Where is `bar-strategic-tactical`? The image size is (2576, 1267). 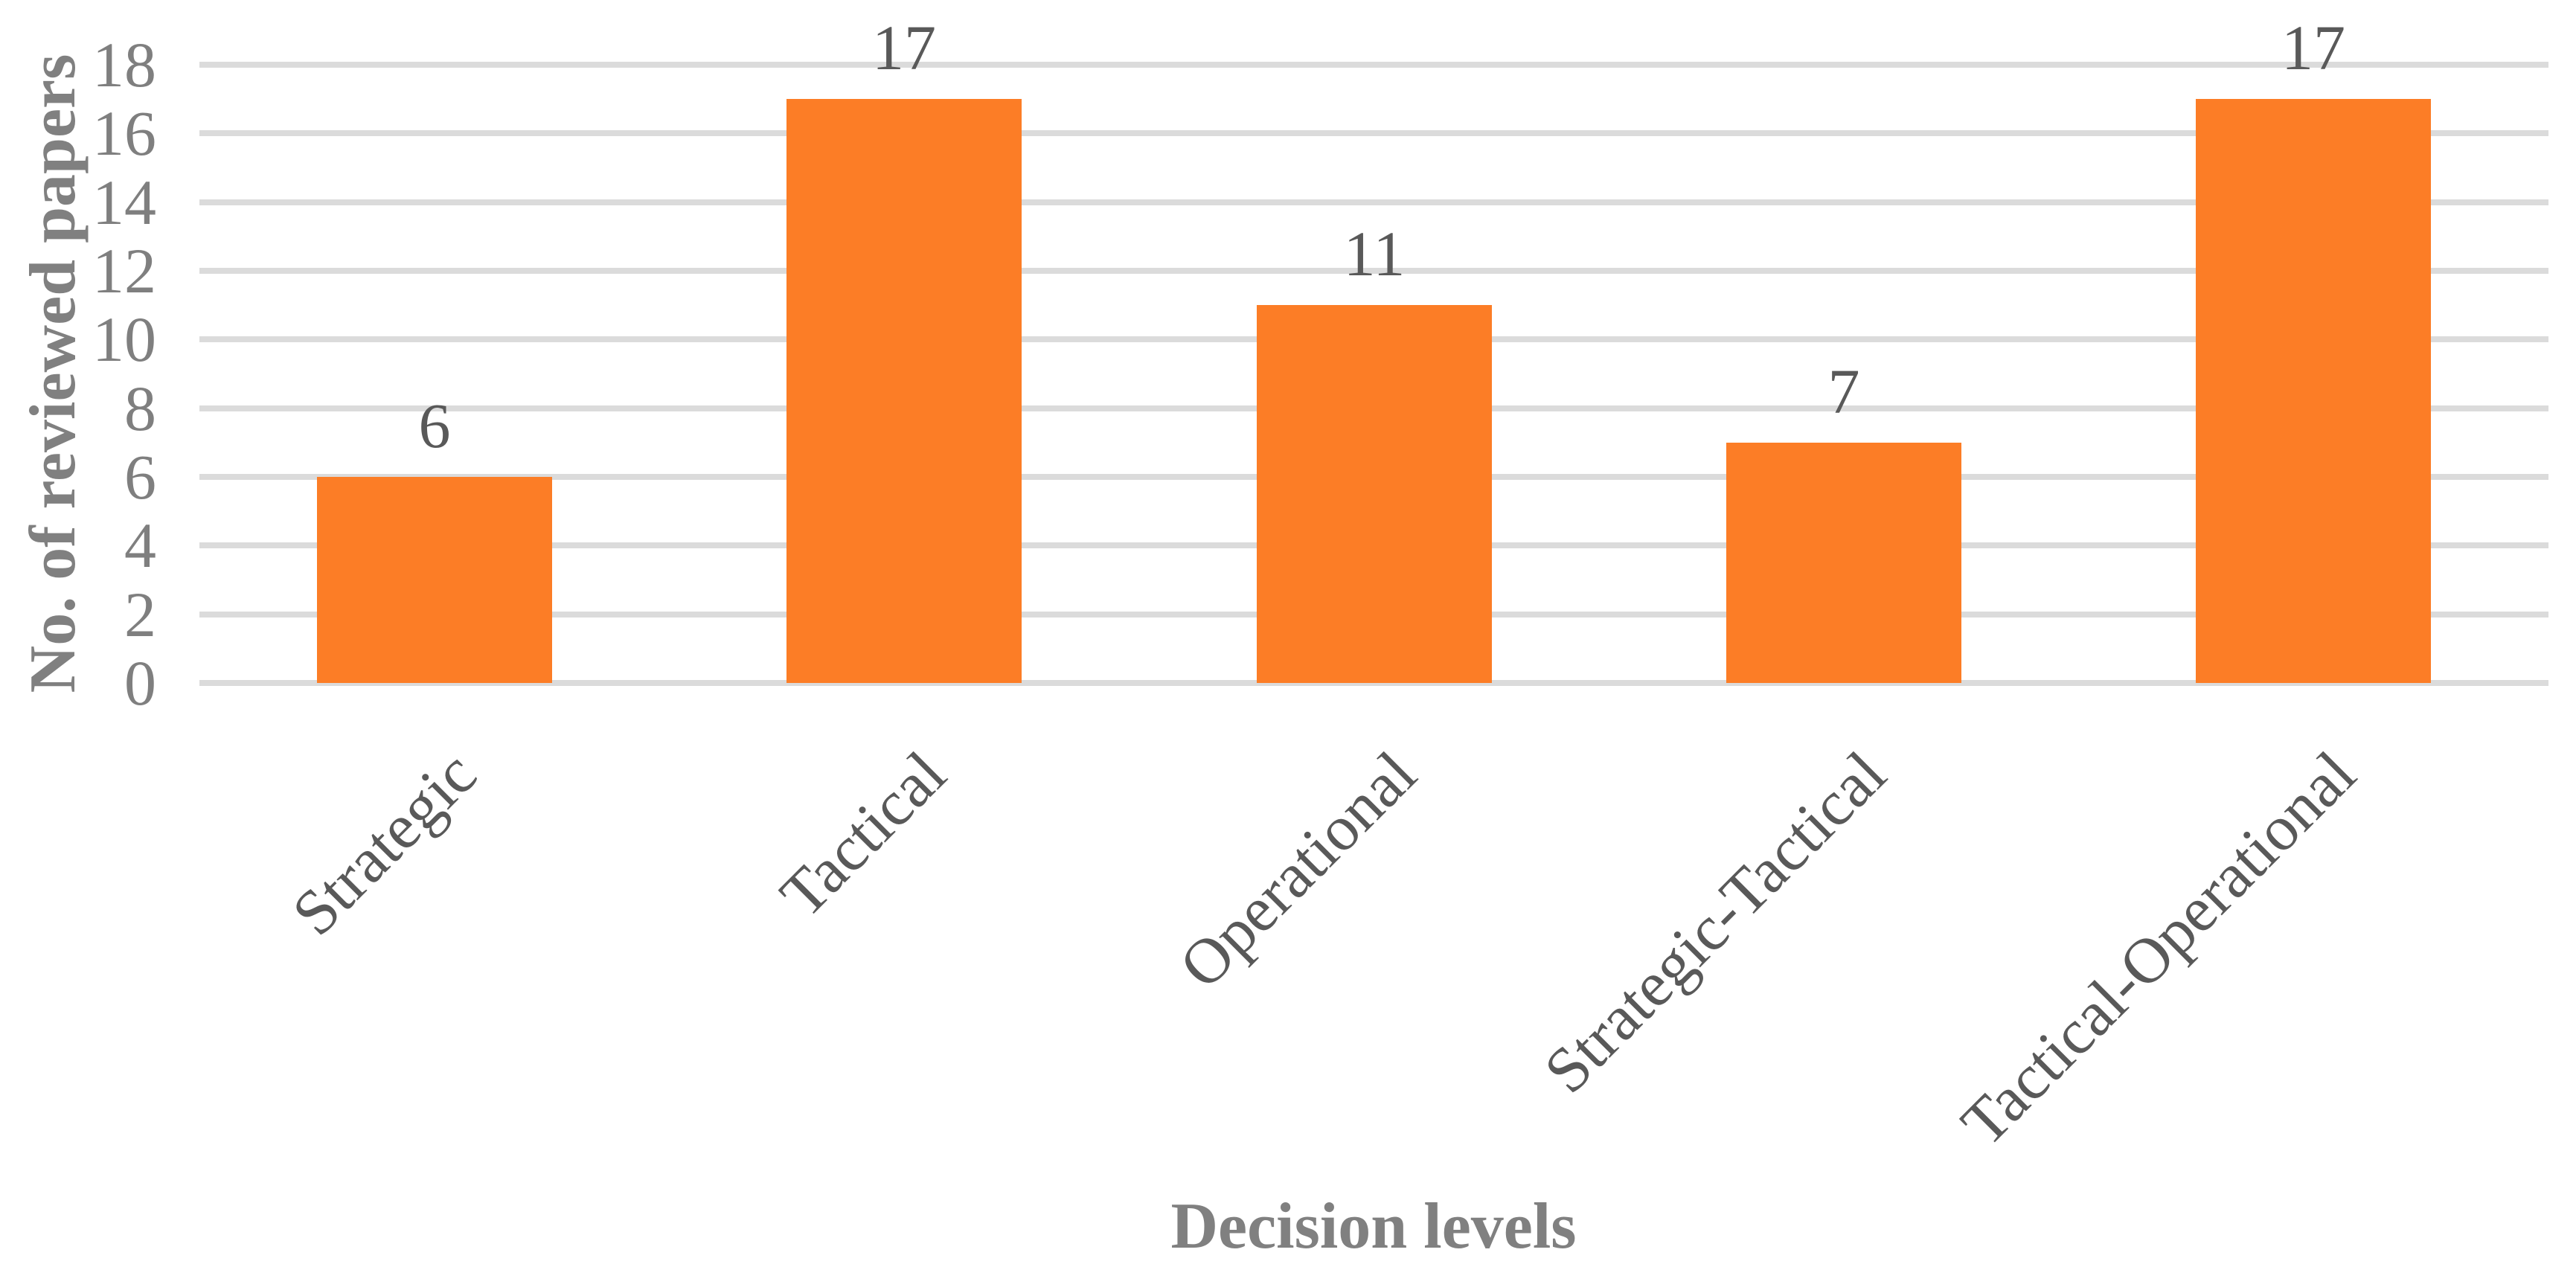
bar-strategic-tactical is located at coordinates (1844, 563).